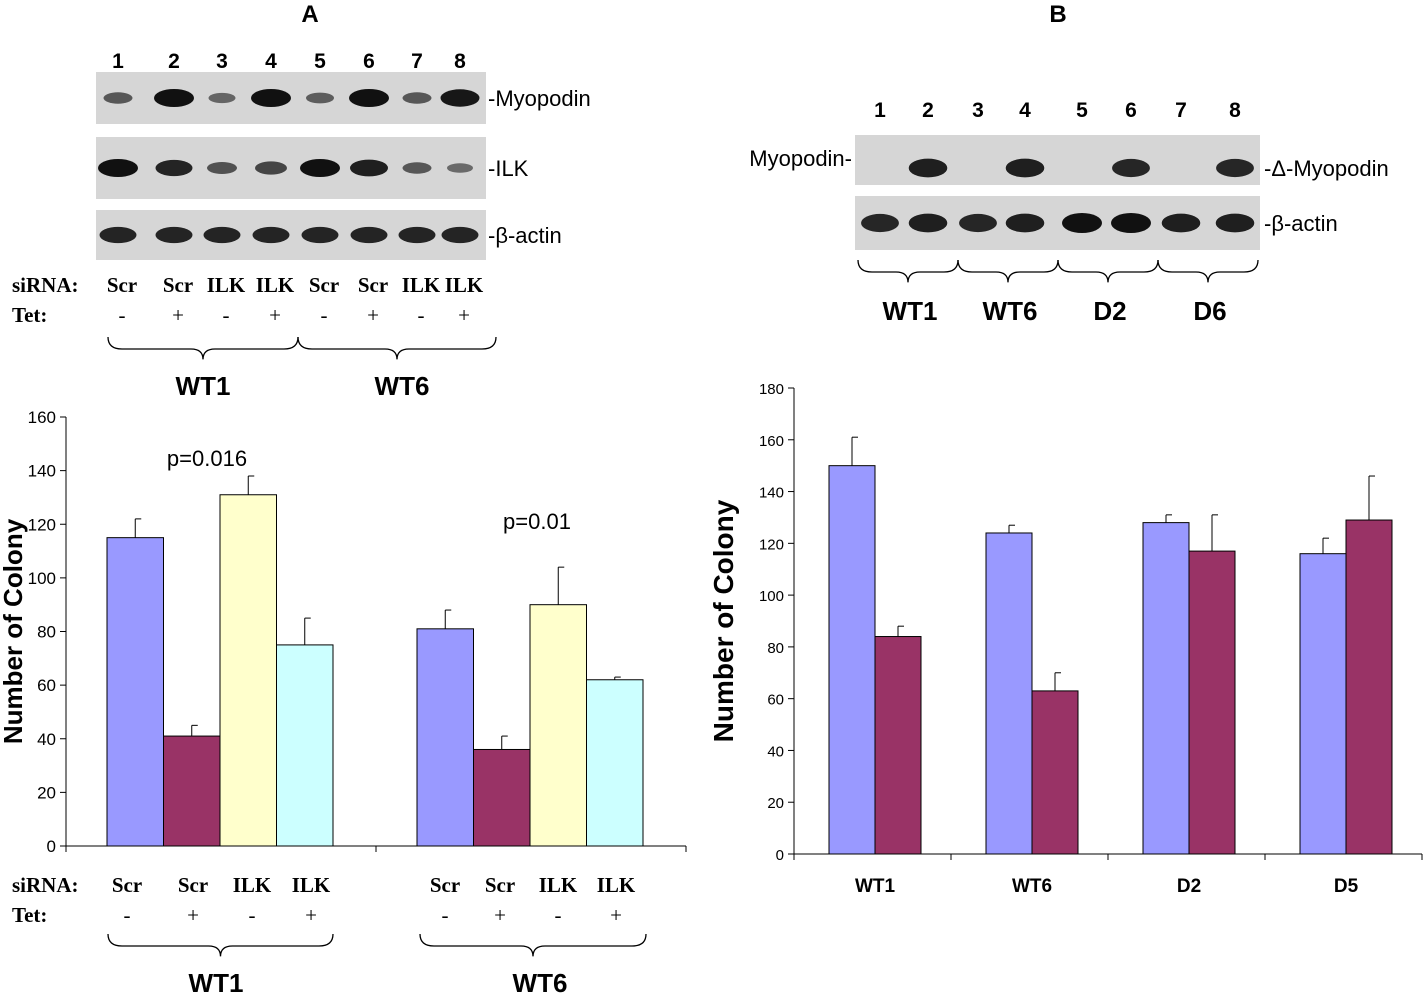 The height and width of the screenshot is (996, 1424). What do you see at coordinates (207, 458) in the screenshot?
I see `p-value-annotation: p=0.016` at bounding box center [207, 458].